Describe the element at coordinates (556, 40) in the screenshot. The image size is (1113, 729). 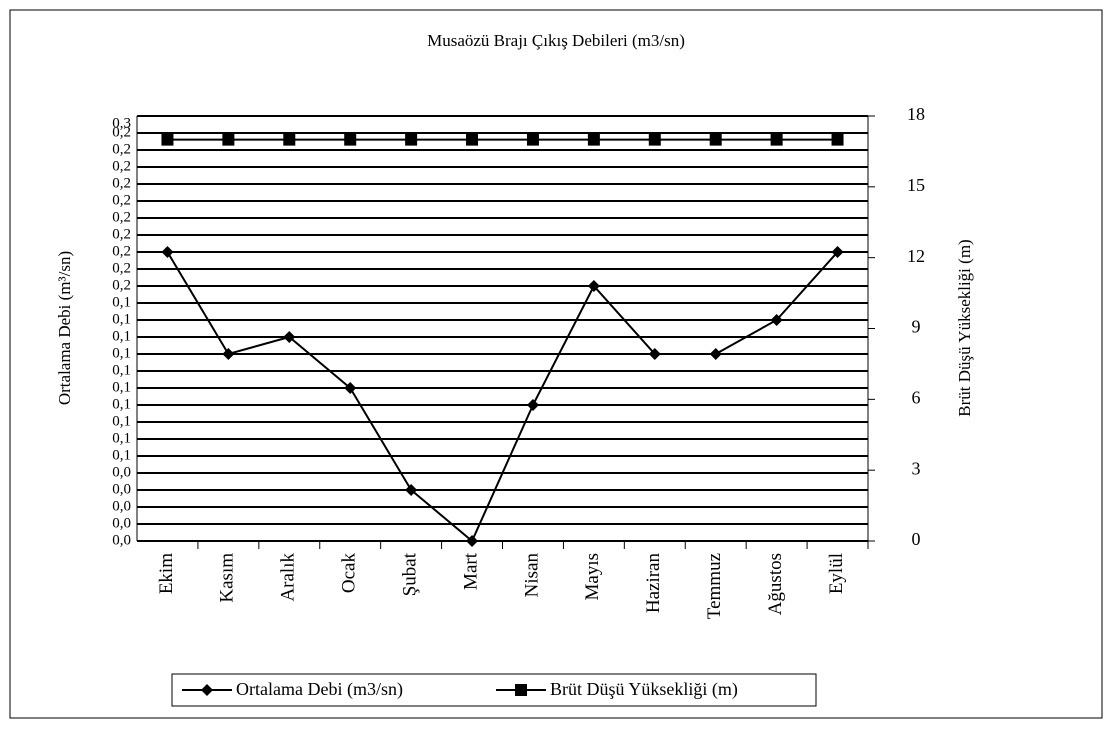
I see `chart-title: Musaözü Brajı Çıkış Debileri (m3/sn)` at that location.